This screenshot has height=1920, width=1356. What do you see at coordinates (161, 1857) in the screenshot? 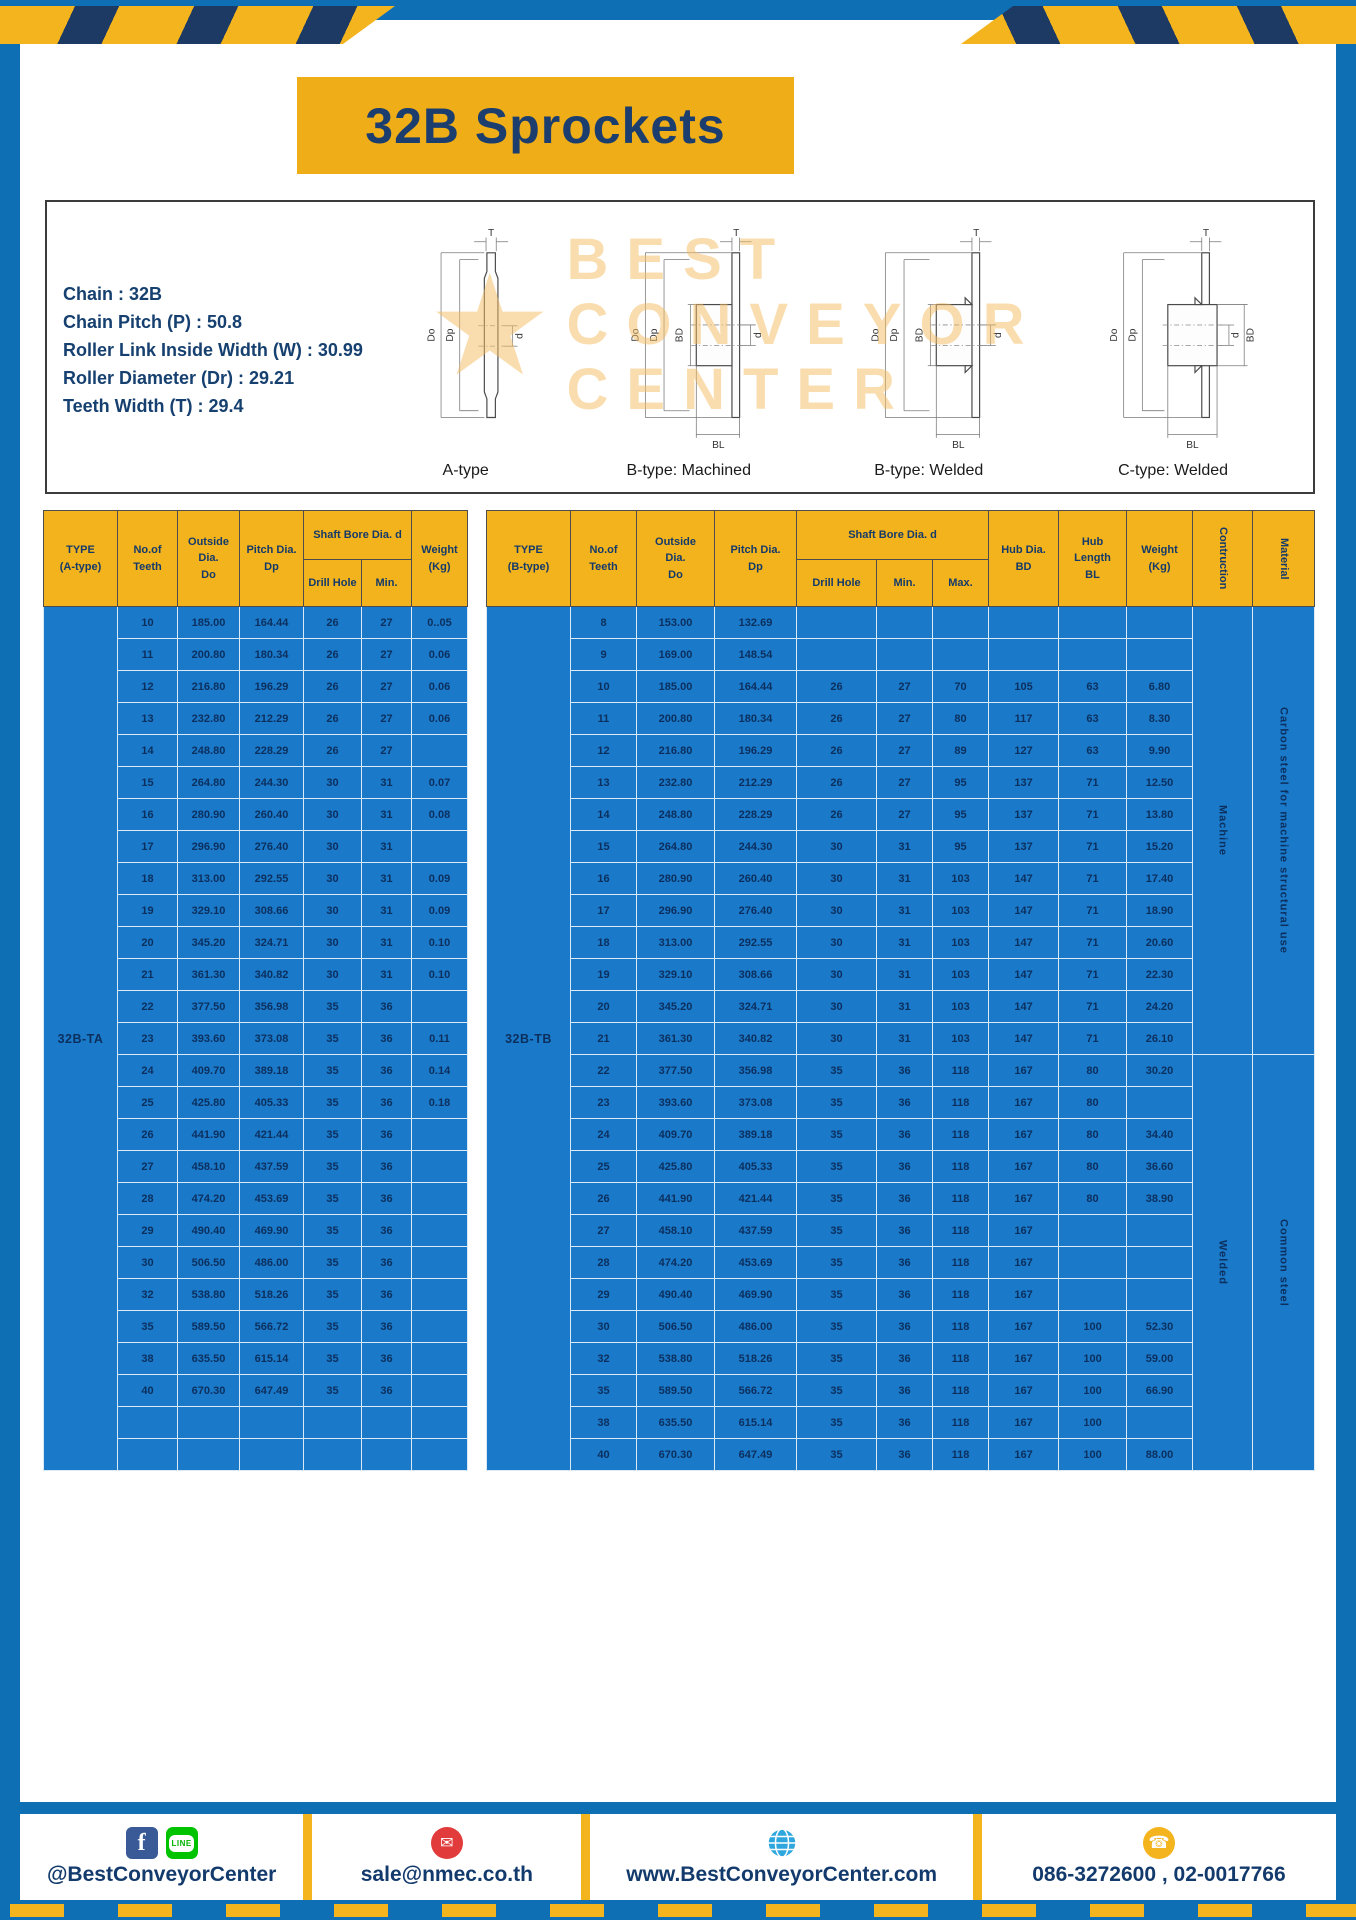
I see `footer-social: f LINE @BestConveyorCenter` at bounding box center [161, 1857].